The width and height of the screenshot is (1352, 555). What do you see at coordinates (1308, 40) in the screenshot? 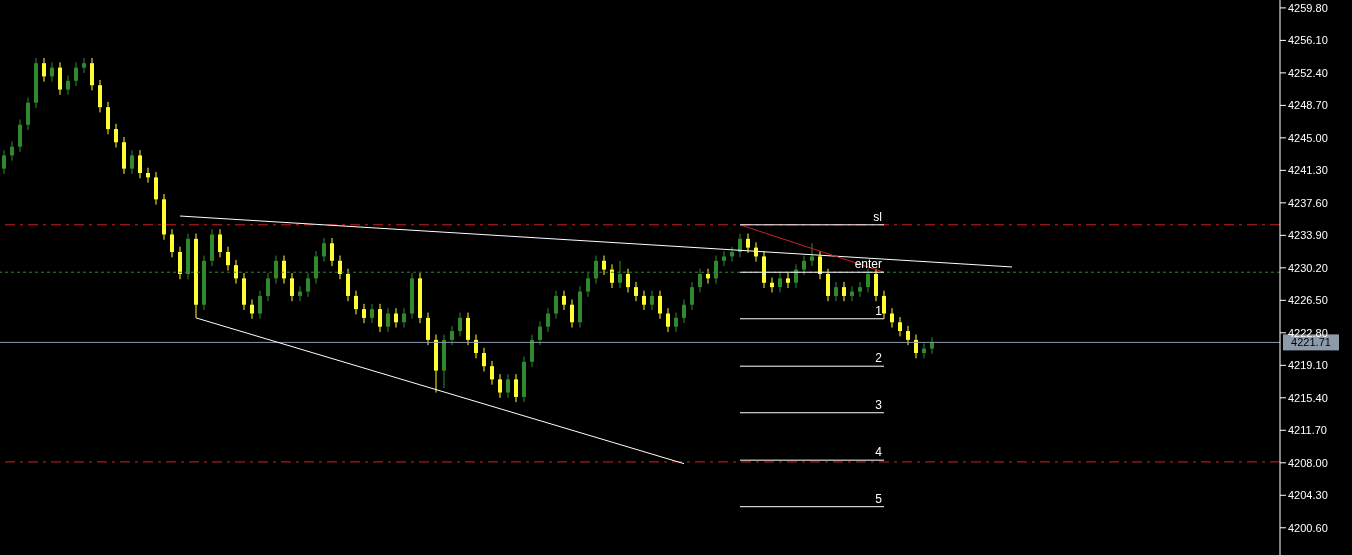
I see `y-tick-label: 4256.10` at bounding box center [1308, 40].